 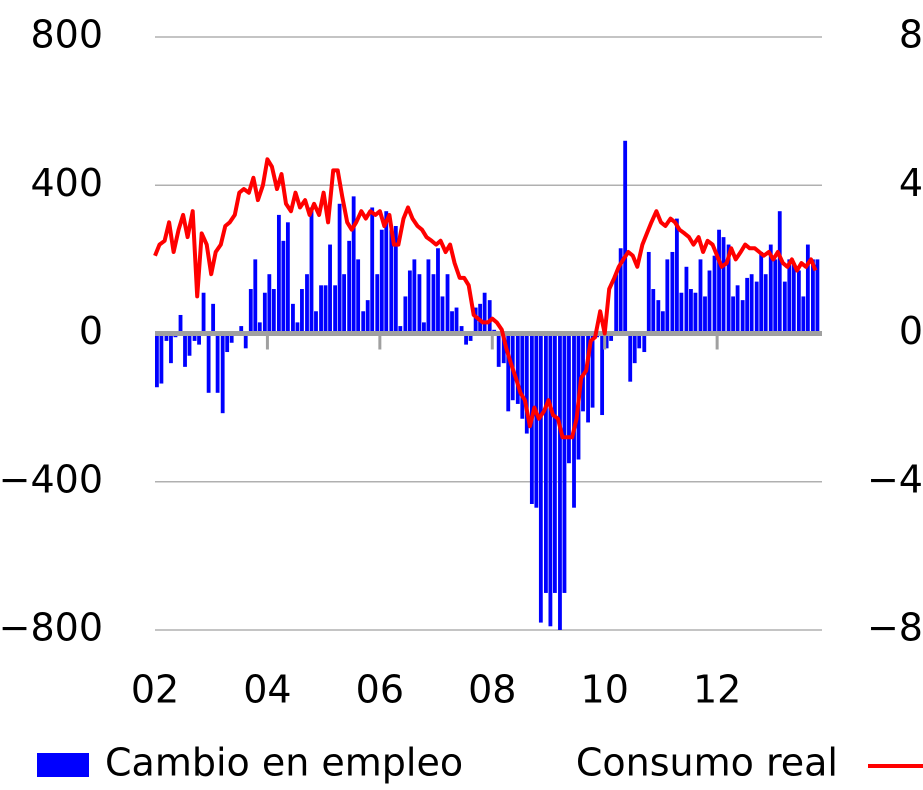 I want to click on legend-label: Cambio en empleo, so click(x=284, y=763).